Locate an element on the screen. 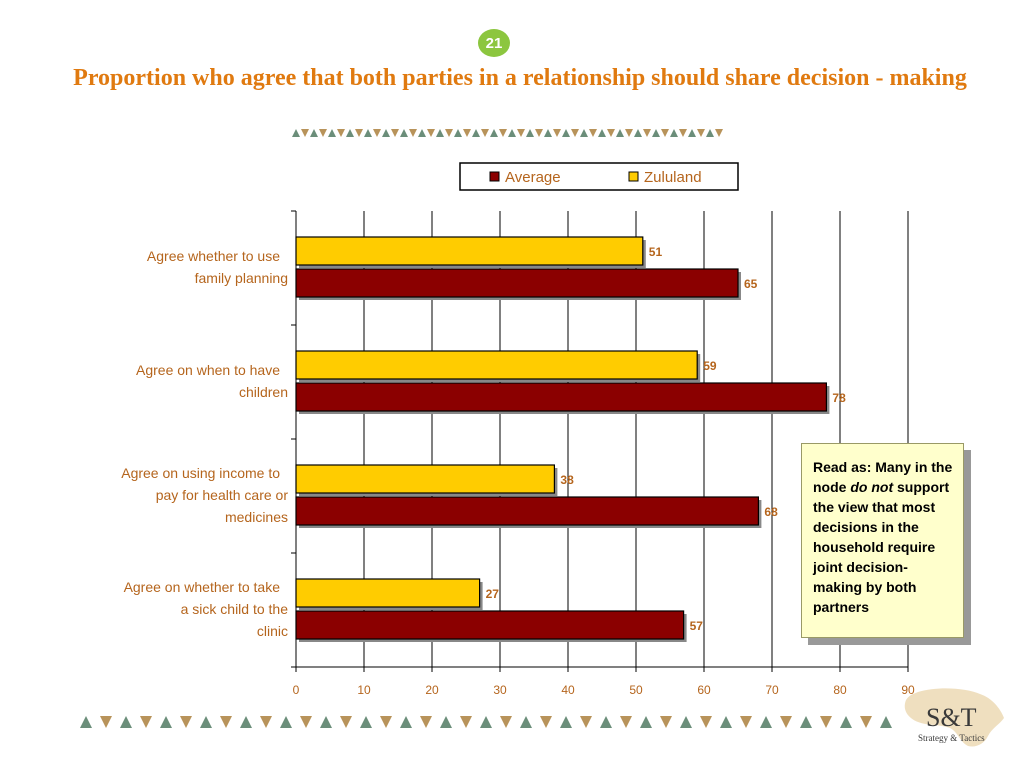  data-label: 65 is located at coordinates (751, 284).